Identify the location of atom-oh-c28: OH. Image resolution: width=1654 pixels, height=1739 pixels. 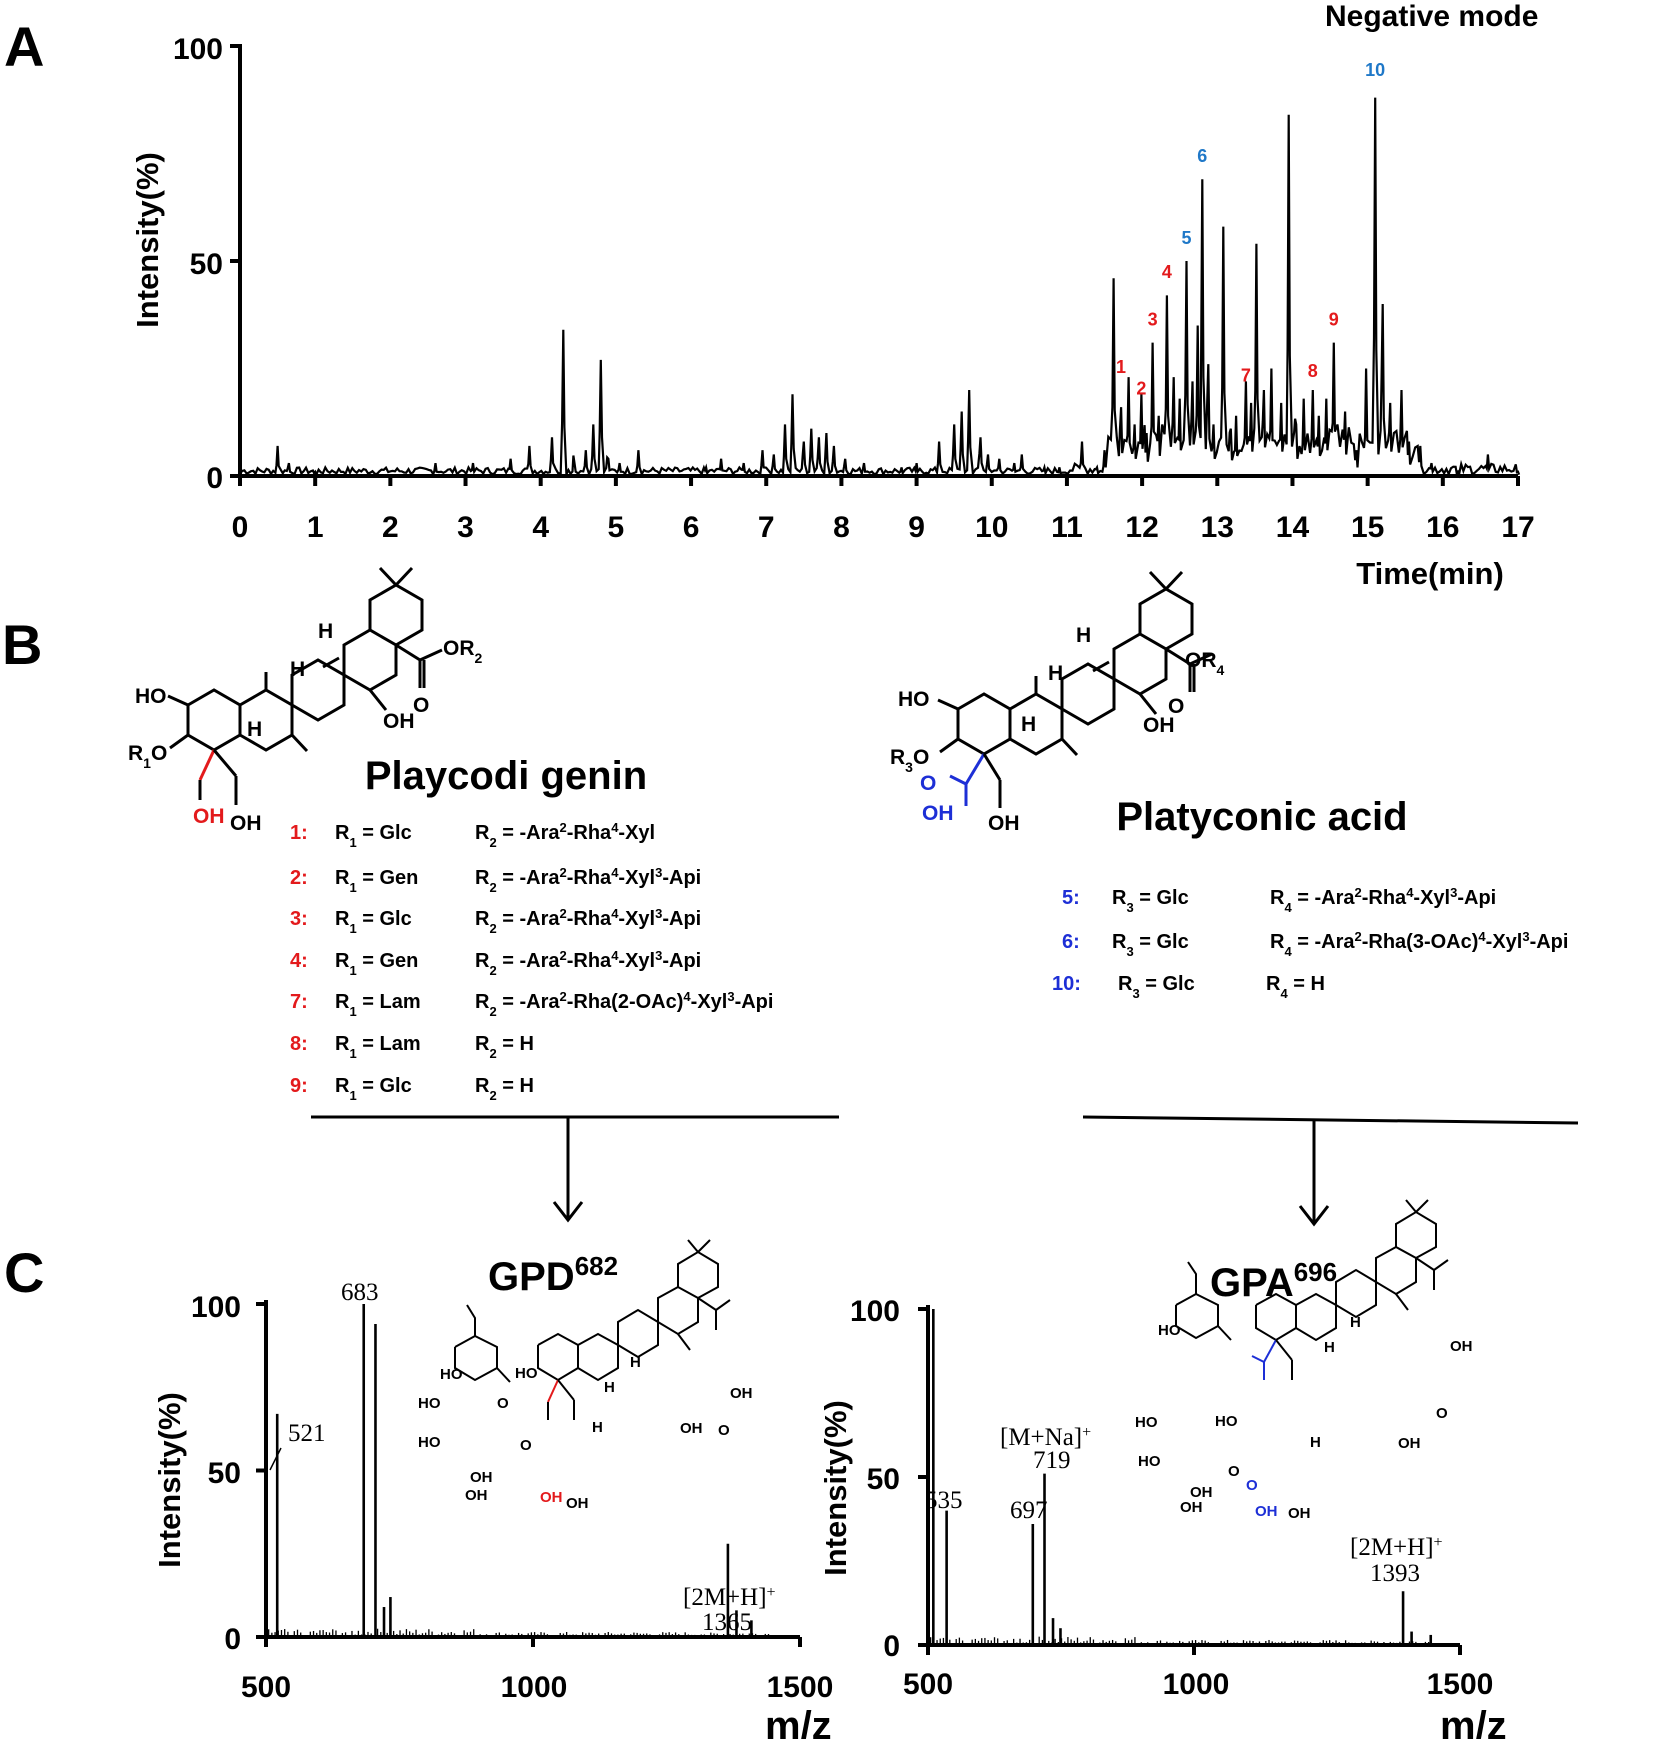
(1159, 725).